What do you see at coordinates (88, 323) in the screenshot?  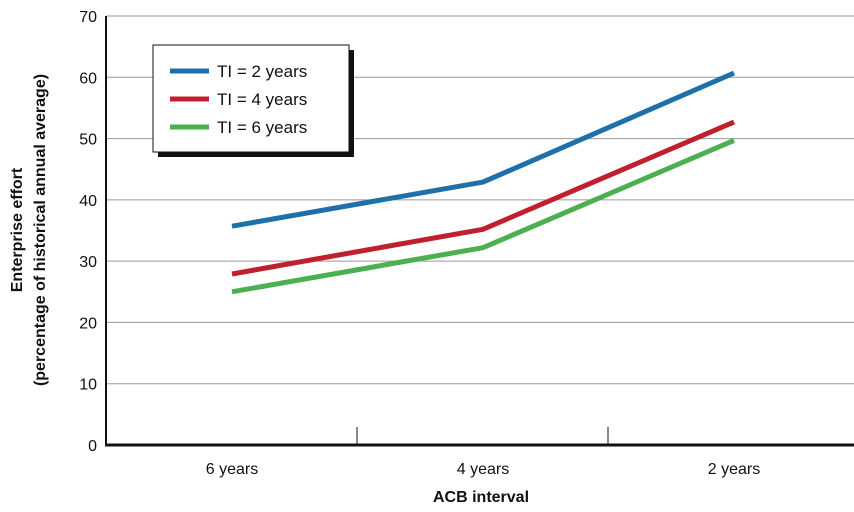 I see `y-tick-label: 20` at bounding box center [88, 323].